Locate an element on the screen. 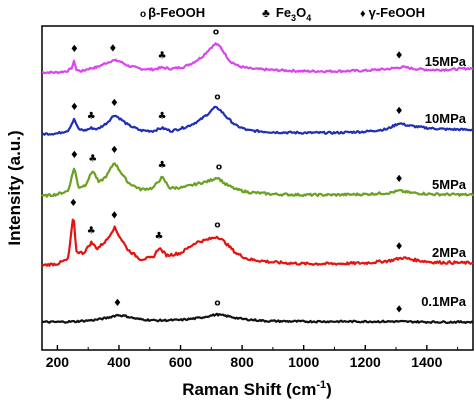  series-line-10mpa is located at coordinates (257, 120).